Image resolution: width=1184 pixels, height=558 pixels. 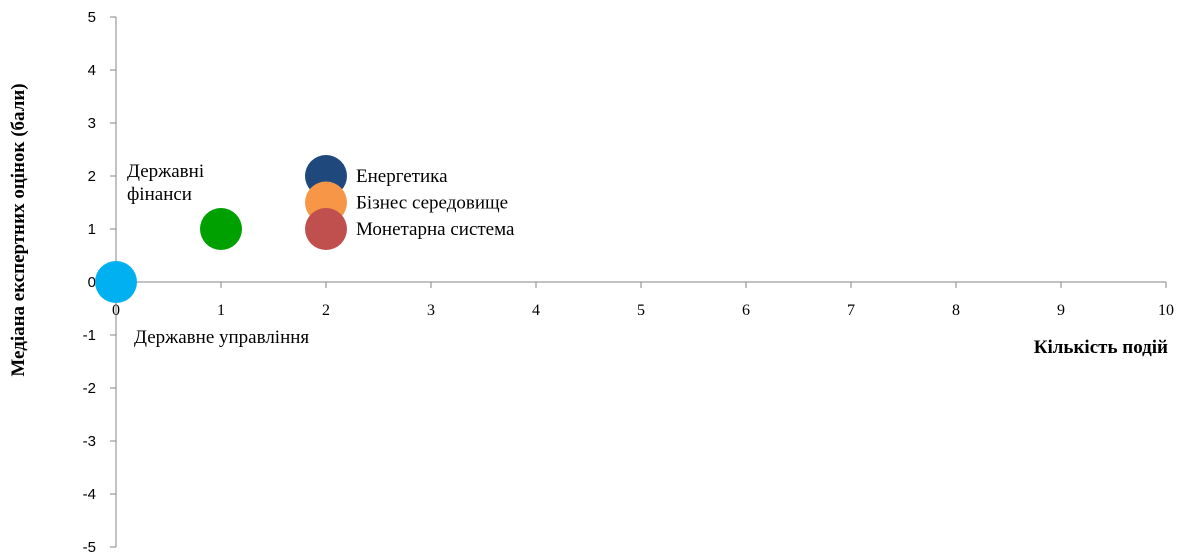 What do you see at coordinates (18, 229) in the screenshot?
I see `y-axis-title: Медіана експертних оцінок (бали)` at bounding box center [18, 229].